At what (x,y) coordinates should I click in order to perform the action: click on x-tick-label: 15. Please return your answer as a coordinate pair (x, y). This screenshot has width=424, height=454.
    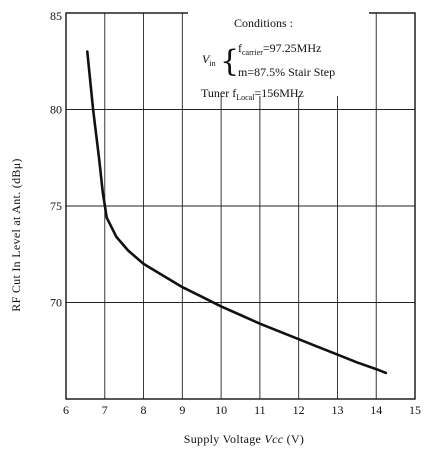
    Looking at the image, I should click on (415, 410).